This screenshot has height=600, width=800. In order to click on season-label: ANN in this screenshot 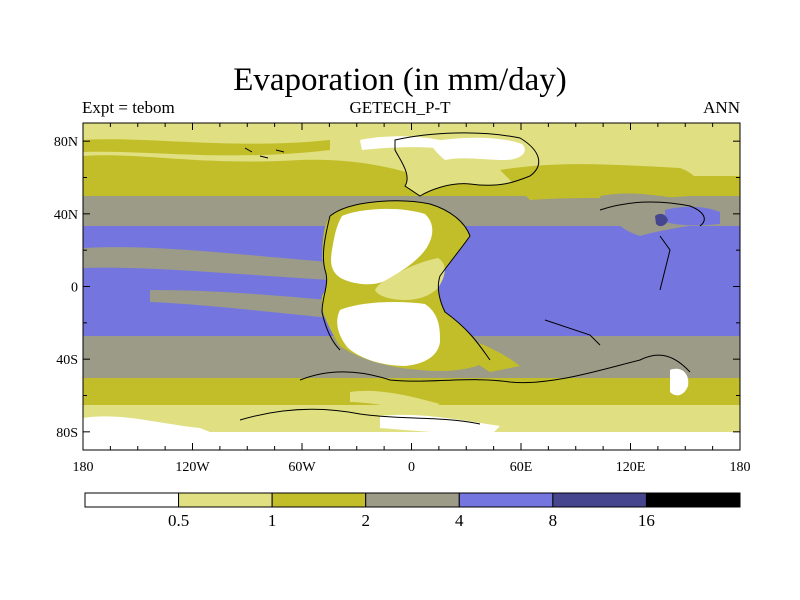, I will do `click(721, 107)`.